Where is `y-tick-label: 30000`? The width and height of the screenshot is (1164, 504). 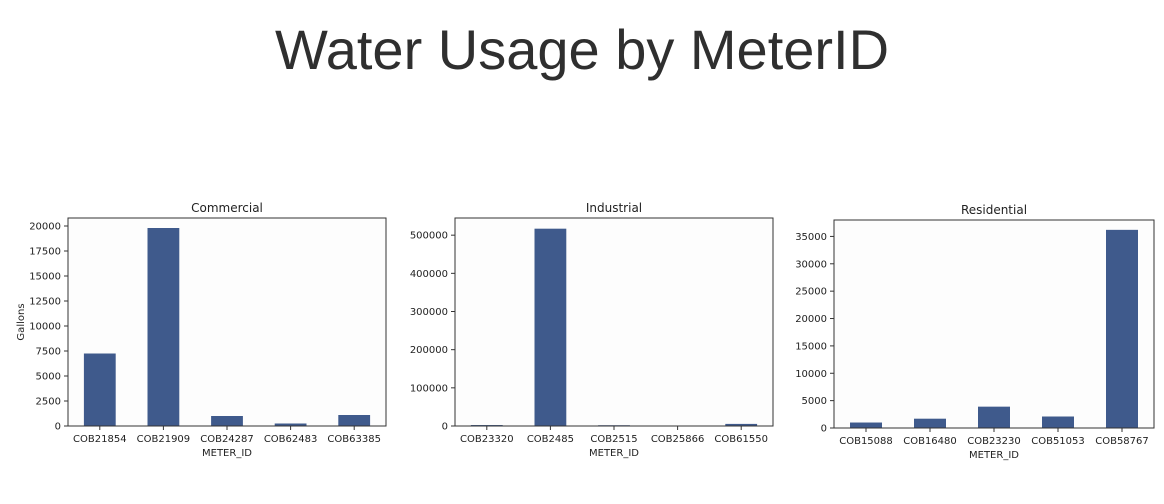 y-tick-label: 30000 is located at coordinates (811, 264).